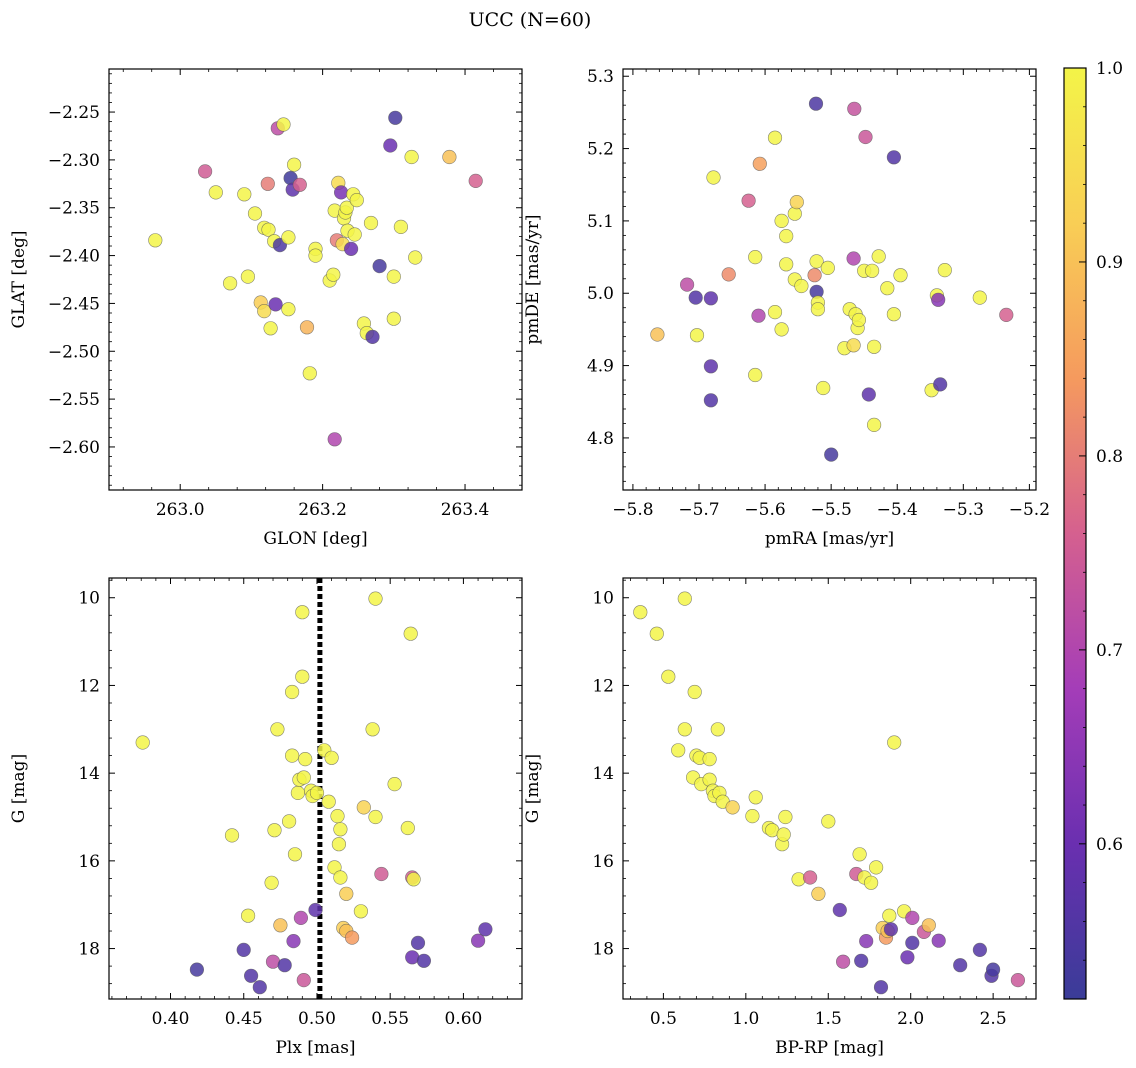 This screenshot has height=1068, width=1136. What do you see at coordinates (600, 222) in the screenshot?
I see `y-tick-label: 5.1` at bounding box center [600, 222].